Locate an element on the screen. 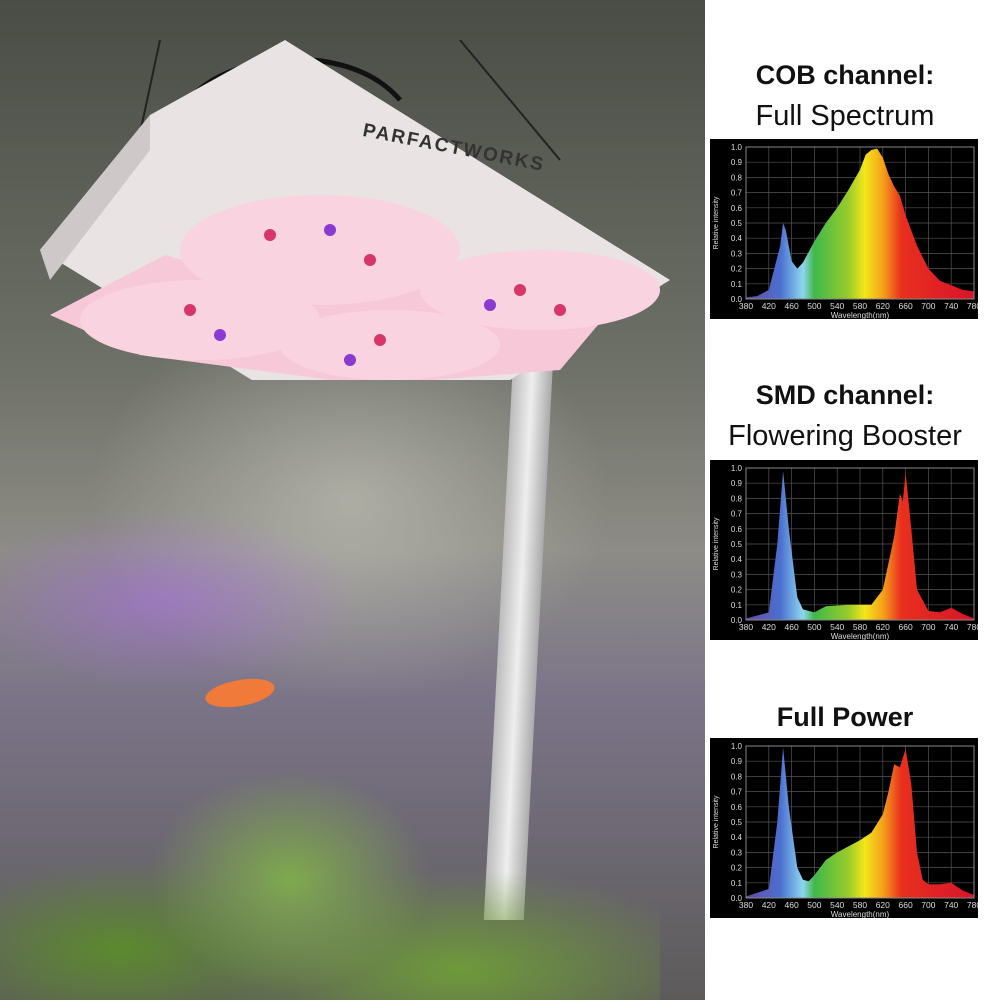 The image size is (1000, 1000). section-subtitle-smd: Flowering Booster is located at coordinates (845, 436).